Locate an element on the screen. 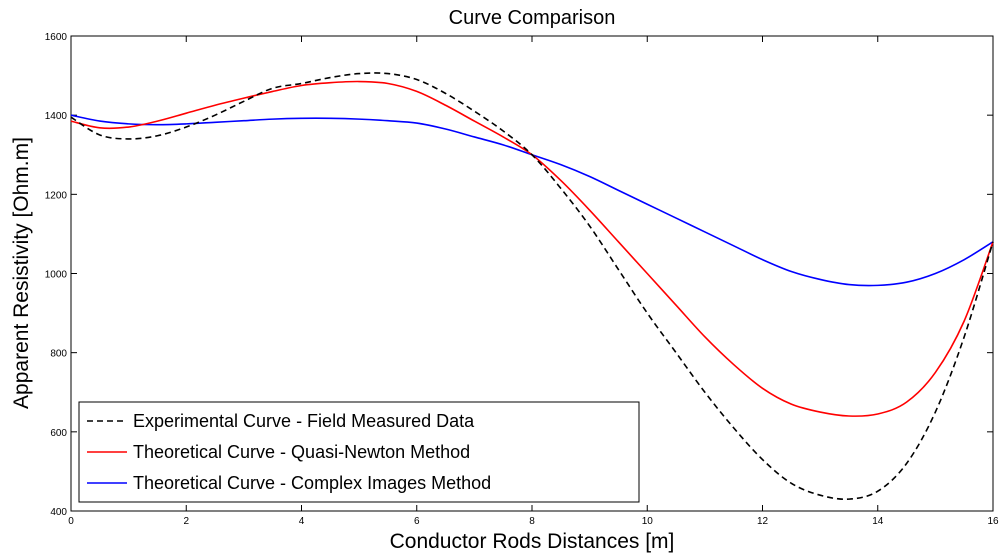 Image resolution: width=1003 pixels, height=556 pixels. legend-box is located at coordinates (359, 452).